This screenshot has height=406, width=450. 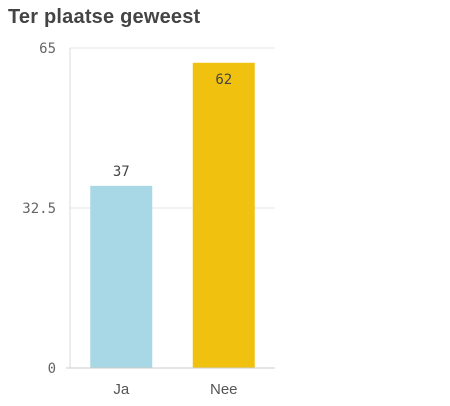 I want to click on x-tick-label: Nee, so click(x=224, y=389).